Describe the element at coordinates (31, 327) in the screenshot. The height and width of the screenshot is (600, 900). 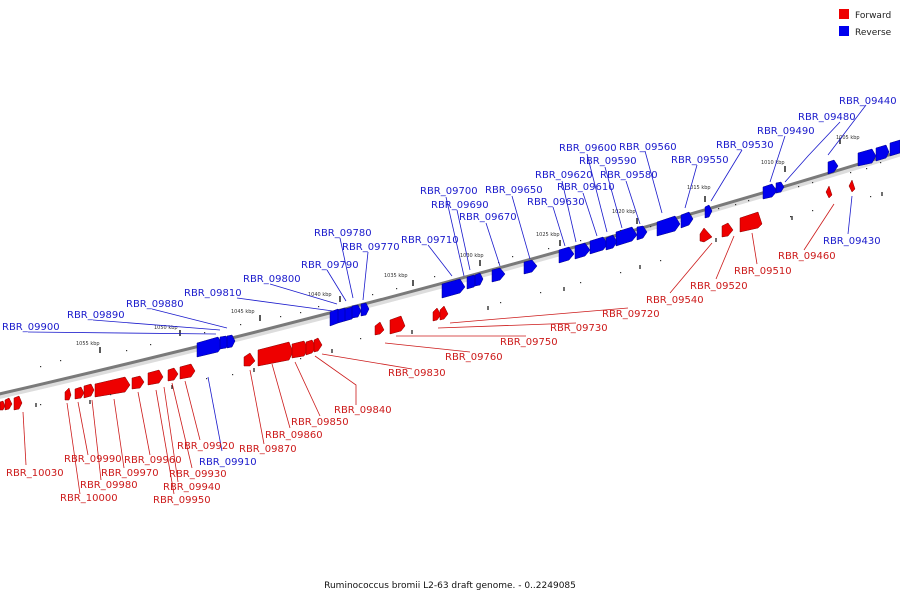
I see `gene-label: RBR_09900` at that location.